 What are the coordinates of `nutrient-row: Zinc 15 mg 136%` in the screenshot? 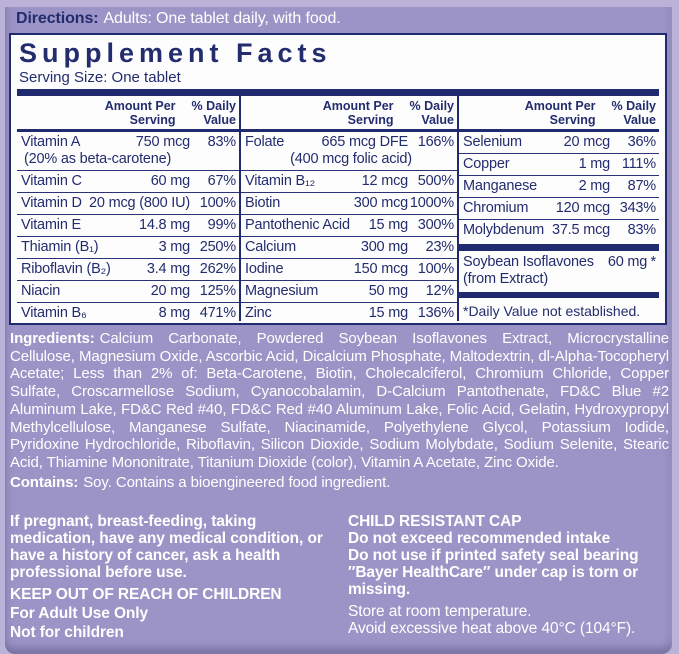 It's located at (349, 313).